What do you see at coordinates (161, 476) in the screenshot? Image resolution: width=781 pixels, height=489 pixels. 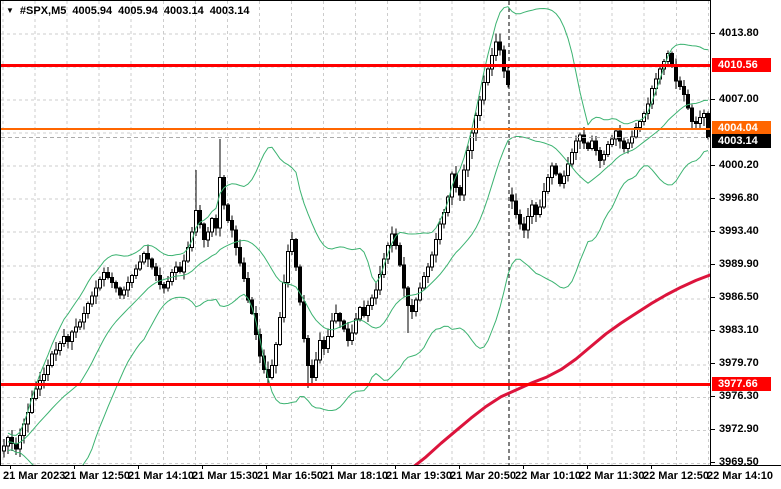 I see `time-tick-label: 21 Mar 14:10` at bounding box center [161, 476].